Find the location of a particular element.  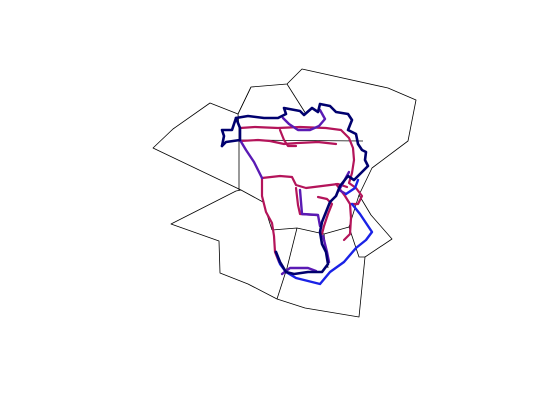

route-group-purple is located at coordinates (294, 192).